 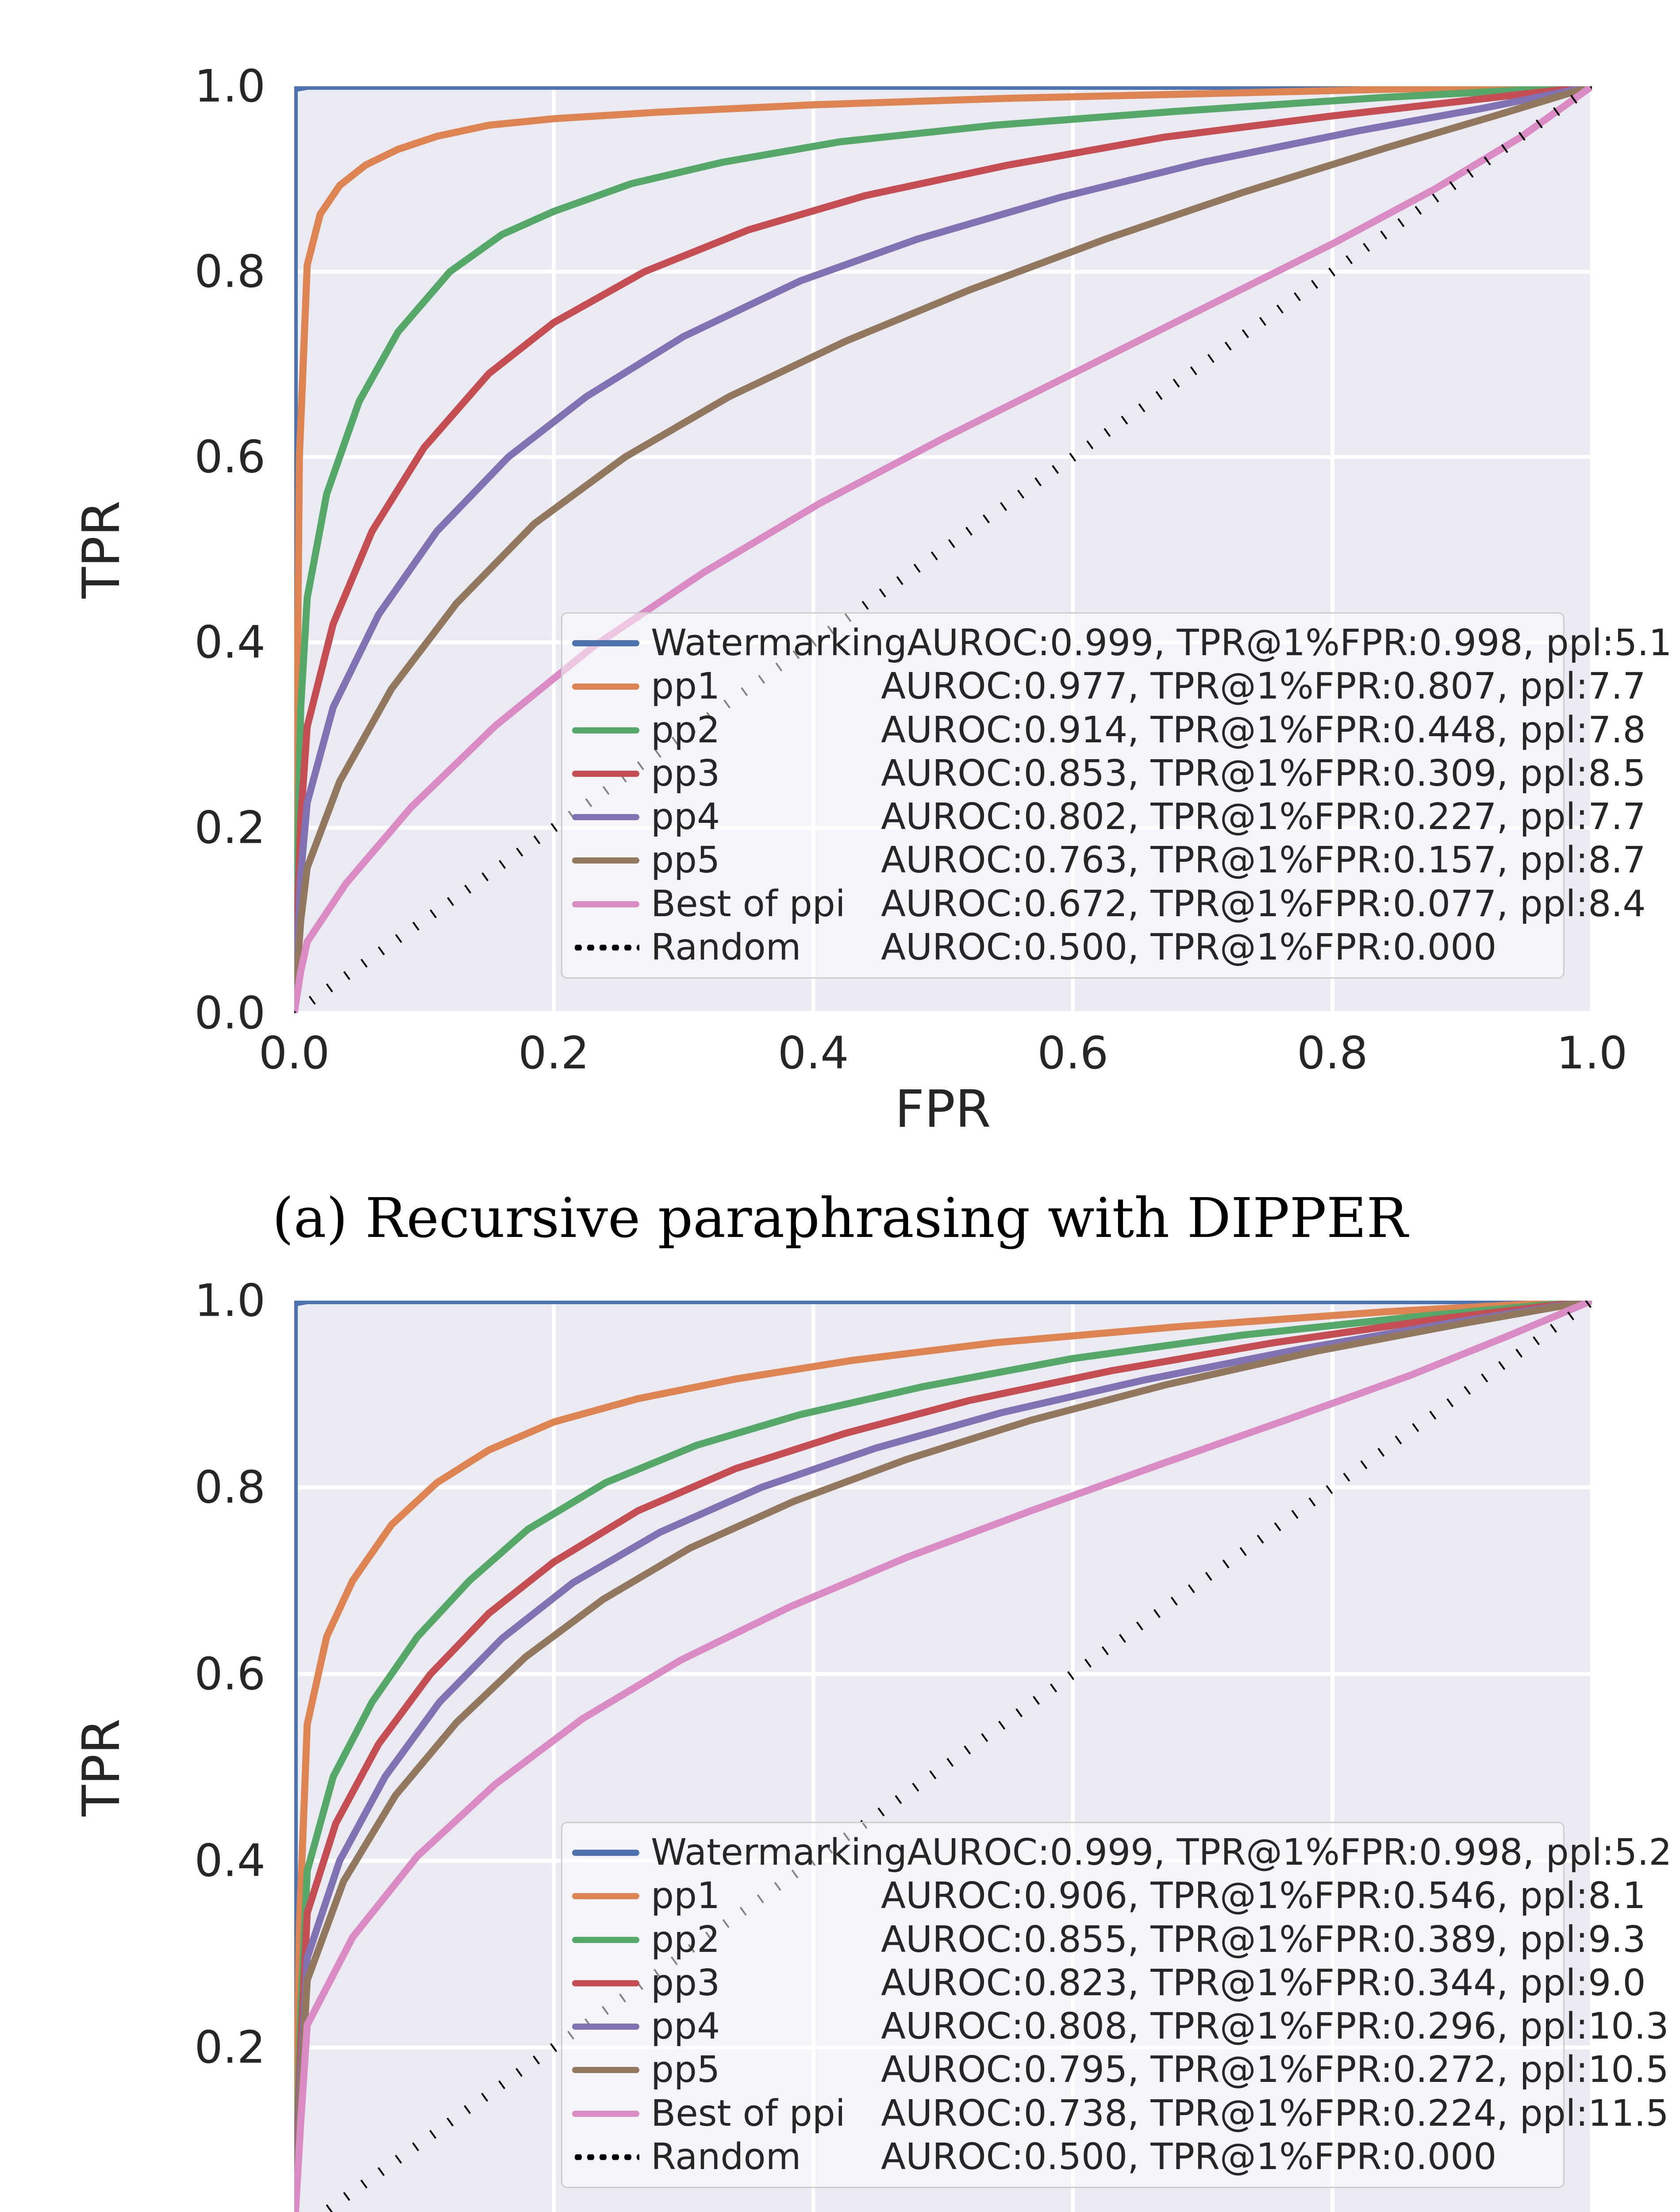 I want to click on legend-series-name: pp2, so click(x=686, y=730).